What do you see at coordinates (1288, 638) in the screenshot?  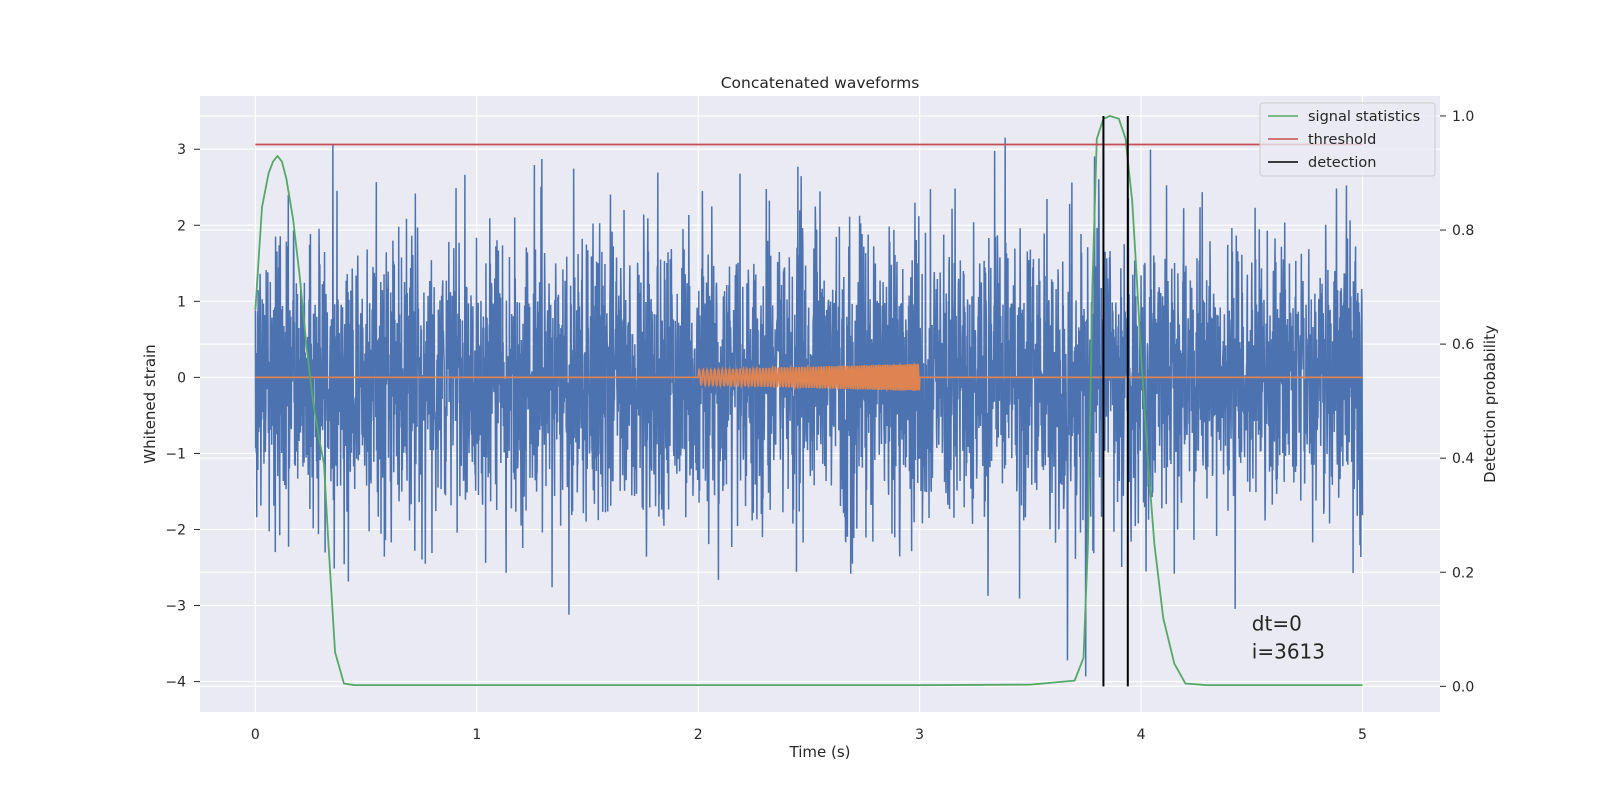 I see `annotation: dt=0 i=3613` at bounding box center [1288, 638].